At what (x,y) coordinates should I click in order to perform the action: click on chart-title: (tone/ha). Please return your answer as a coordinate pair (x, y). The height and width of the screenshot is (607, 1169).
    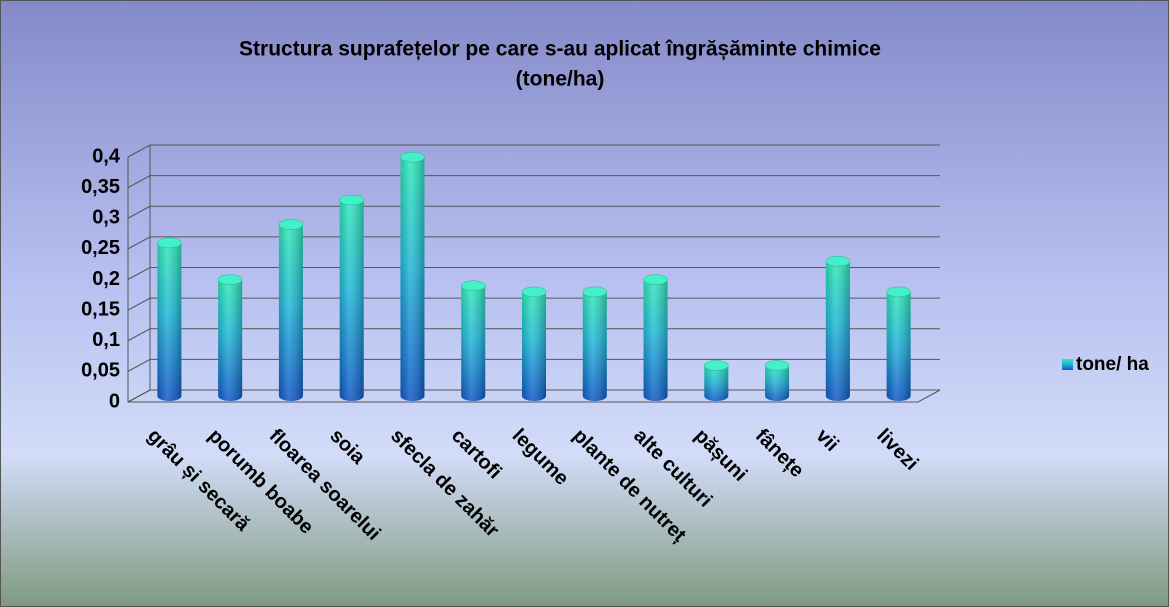
    Looking at the image, I should click on (560, 79).